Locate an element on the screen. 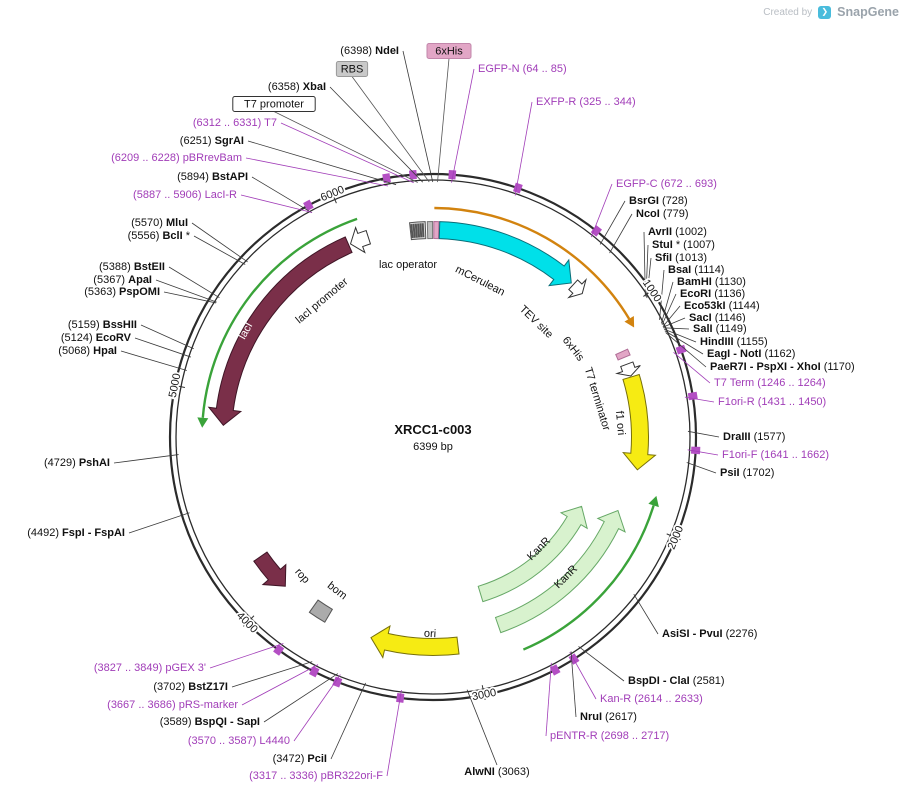  site-label-apai: (5367) ApaI is located at coordinates (123, 280).